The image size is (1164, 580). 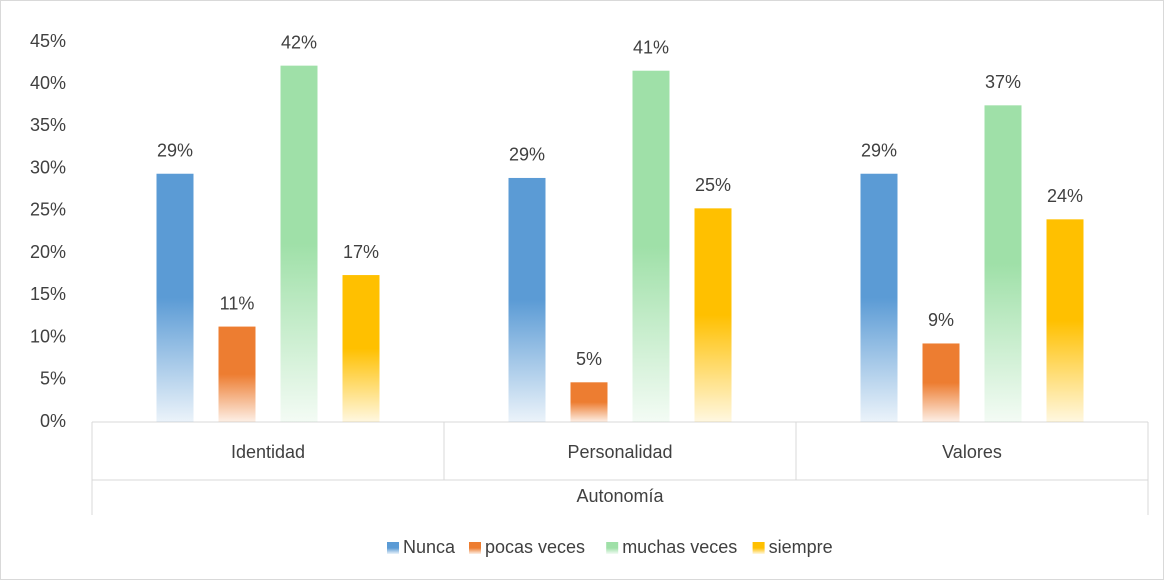 What do you see at coordinates (679, 547) in the screenshot?
I see `legend-label: muchas veces` at bounding box center [679, 547].